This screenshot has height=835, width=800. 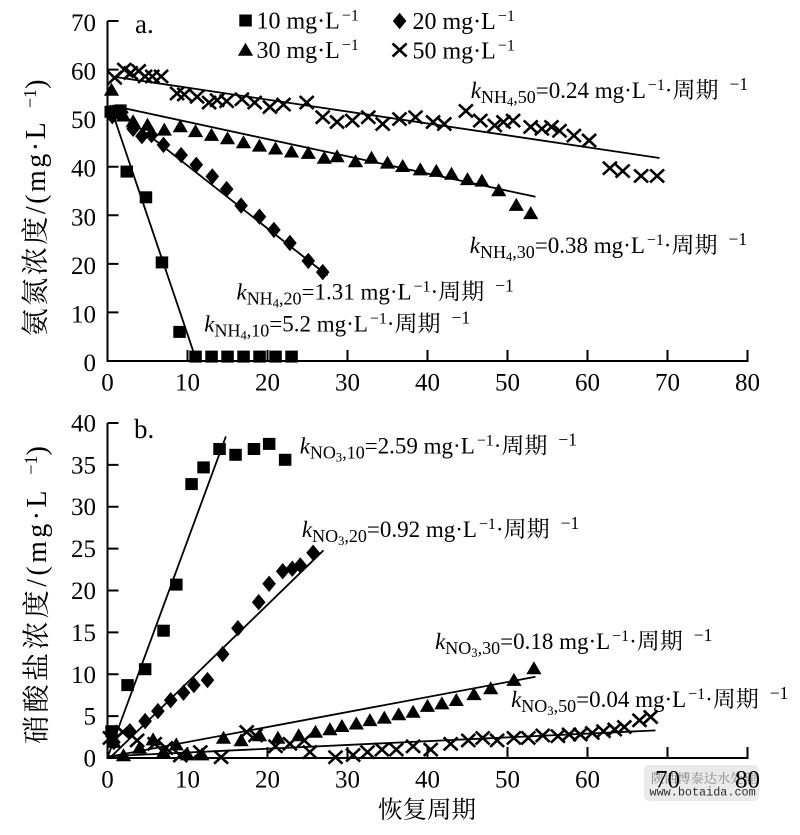 I want to click on svg-text: 25, so click(x=83, y=549).